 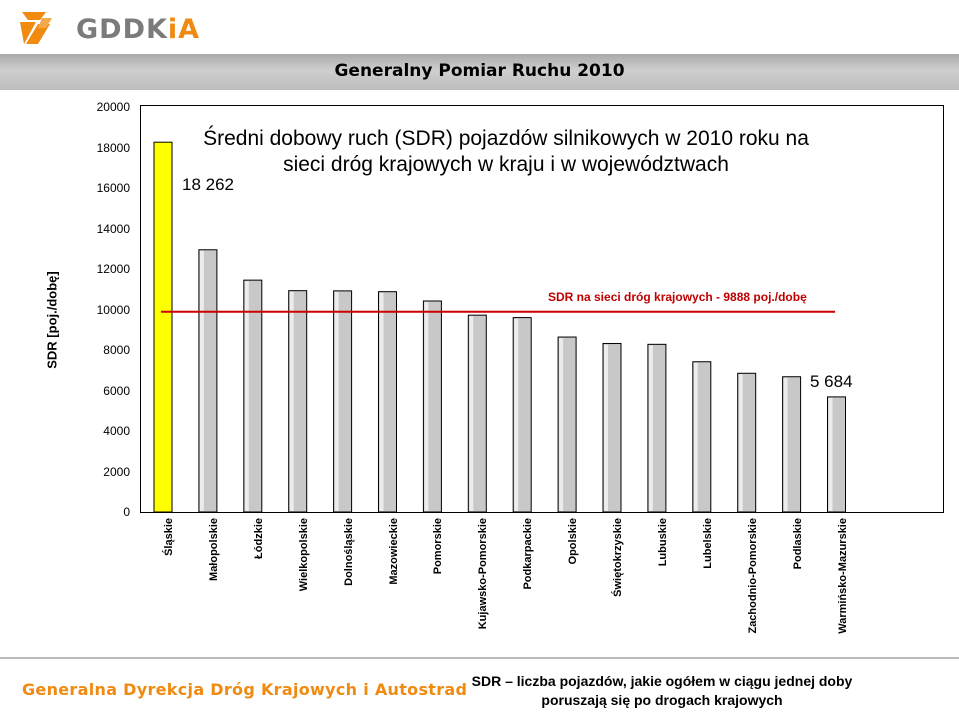 What do you see at coordinates (113, 107) in the screenshot?
I see `y-tick-label: 20000` at bounding box center [113, 107].